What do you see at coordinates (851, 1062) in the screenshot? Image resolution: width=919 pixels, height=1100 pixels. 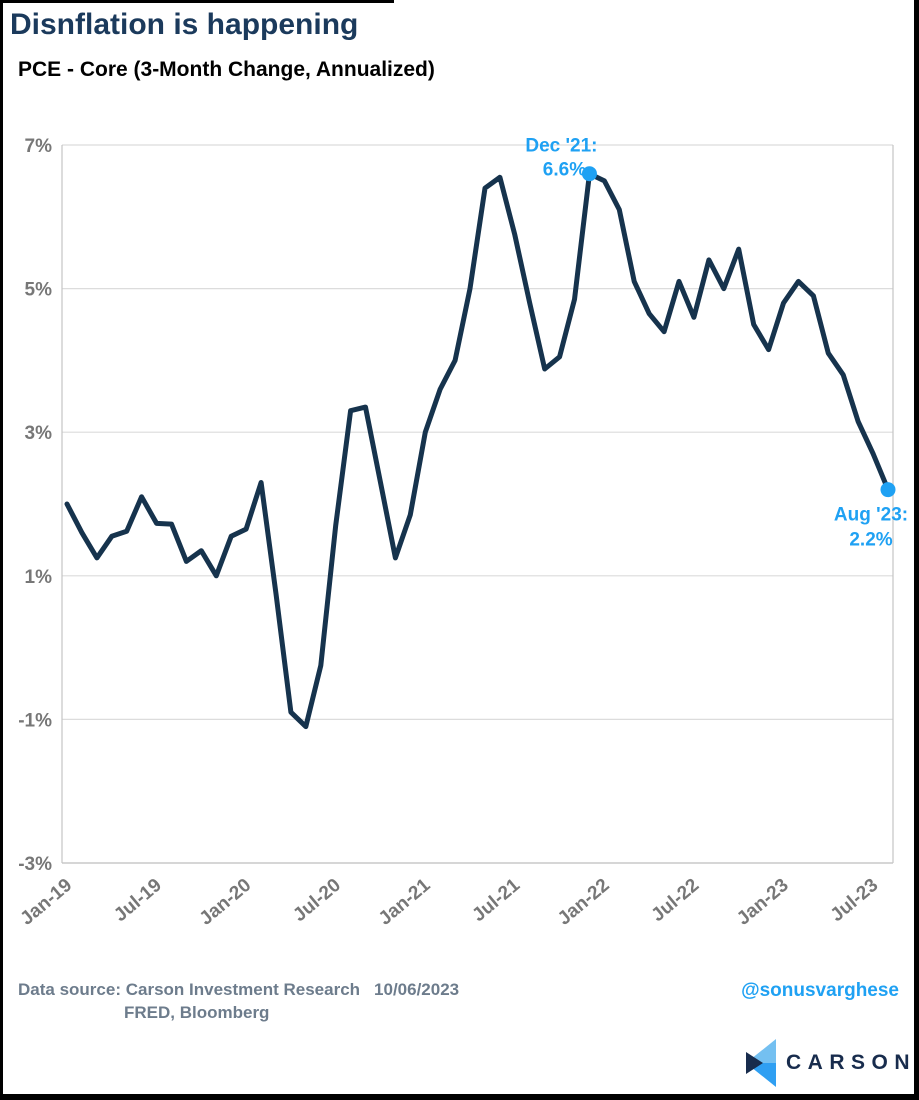 I see `carson-wordmark: CARSON` at bounding box center [851, 1062].